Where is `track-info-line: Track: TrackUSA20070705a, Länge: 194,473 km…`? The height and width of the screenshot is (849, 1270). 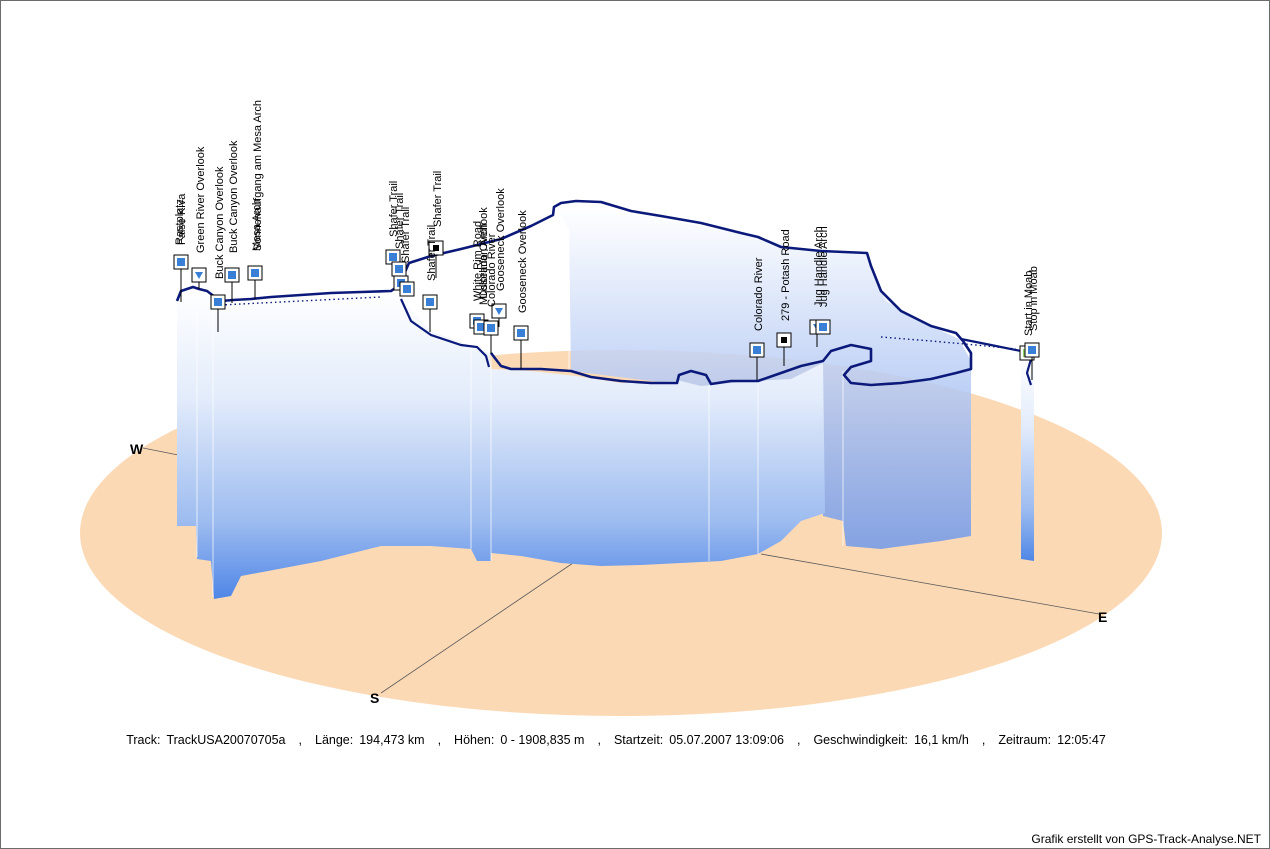
track-info-line: Track: TrackUSA20070705a, Länge: 194,473 km… is located at coordinates (616, 740).